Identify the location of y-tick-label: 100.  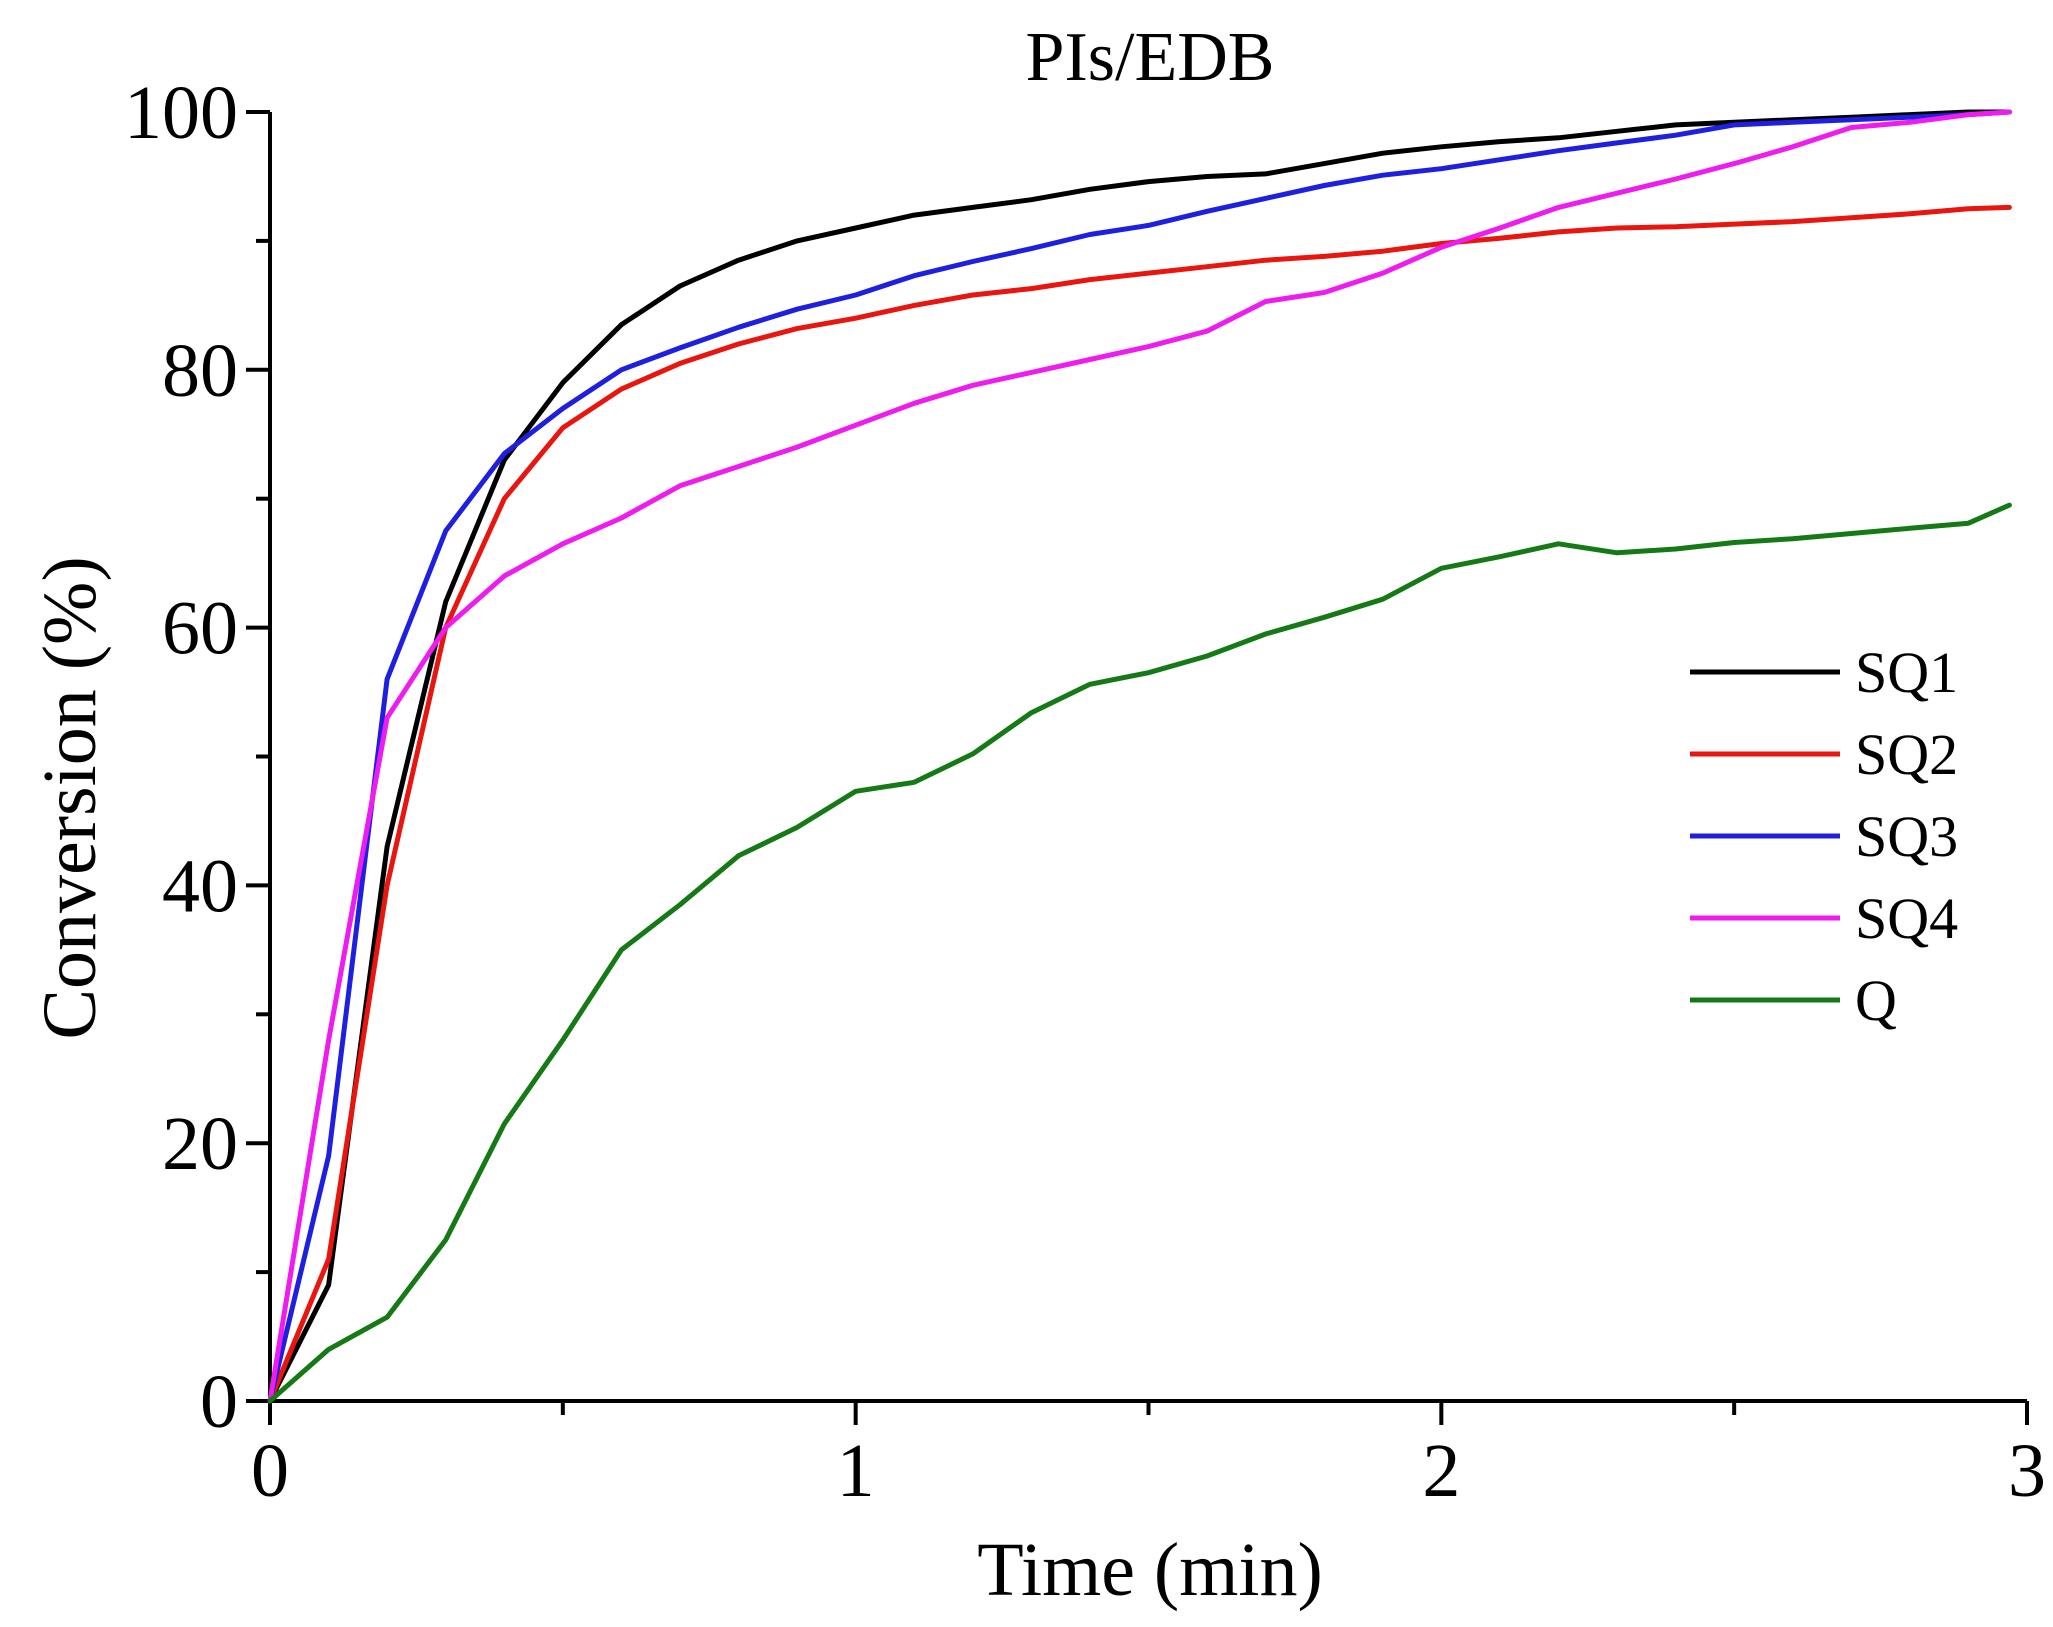
(181, 113).